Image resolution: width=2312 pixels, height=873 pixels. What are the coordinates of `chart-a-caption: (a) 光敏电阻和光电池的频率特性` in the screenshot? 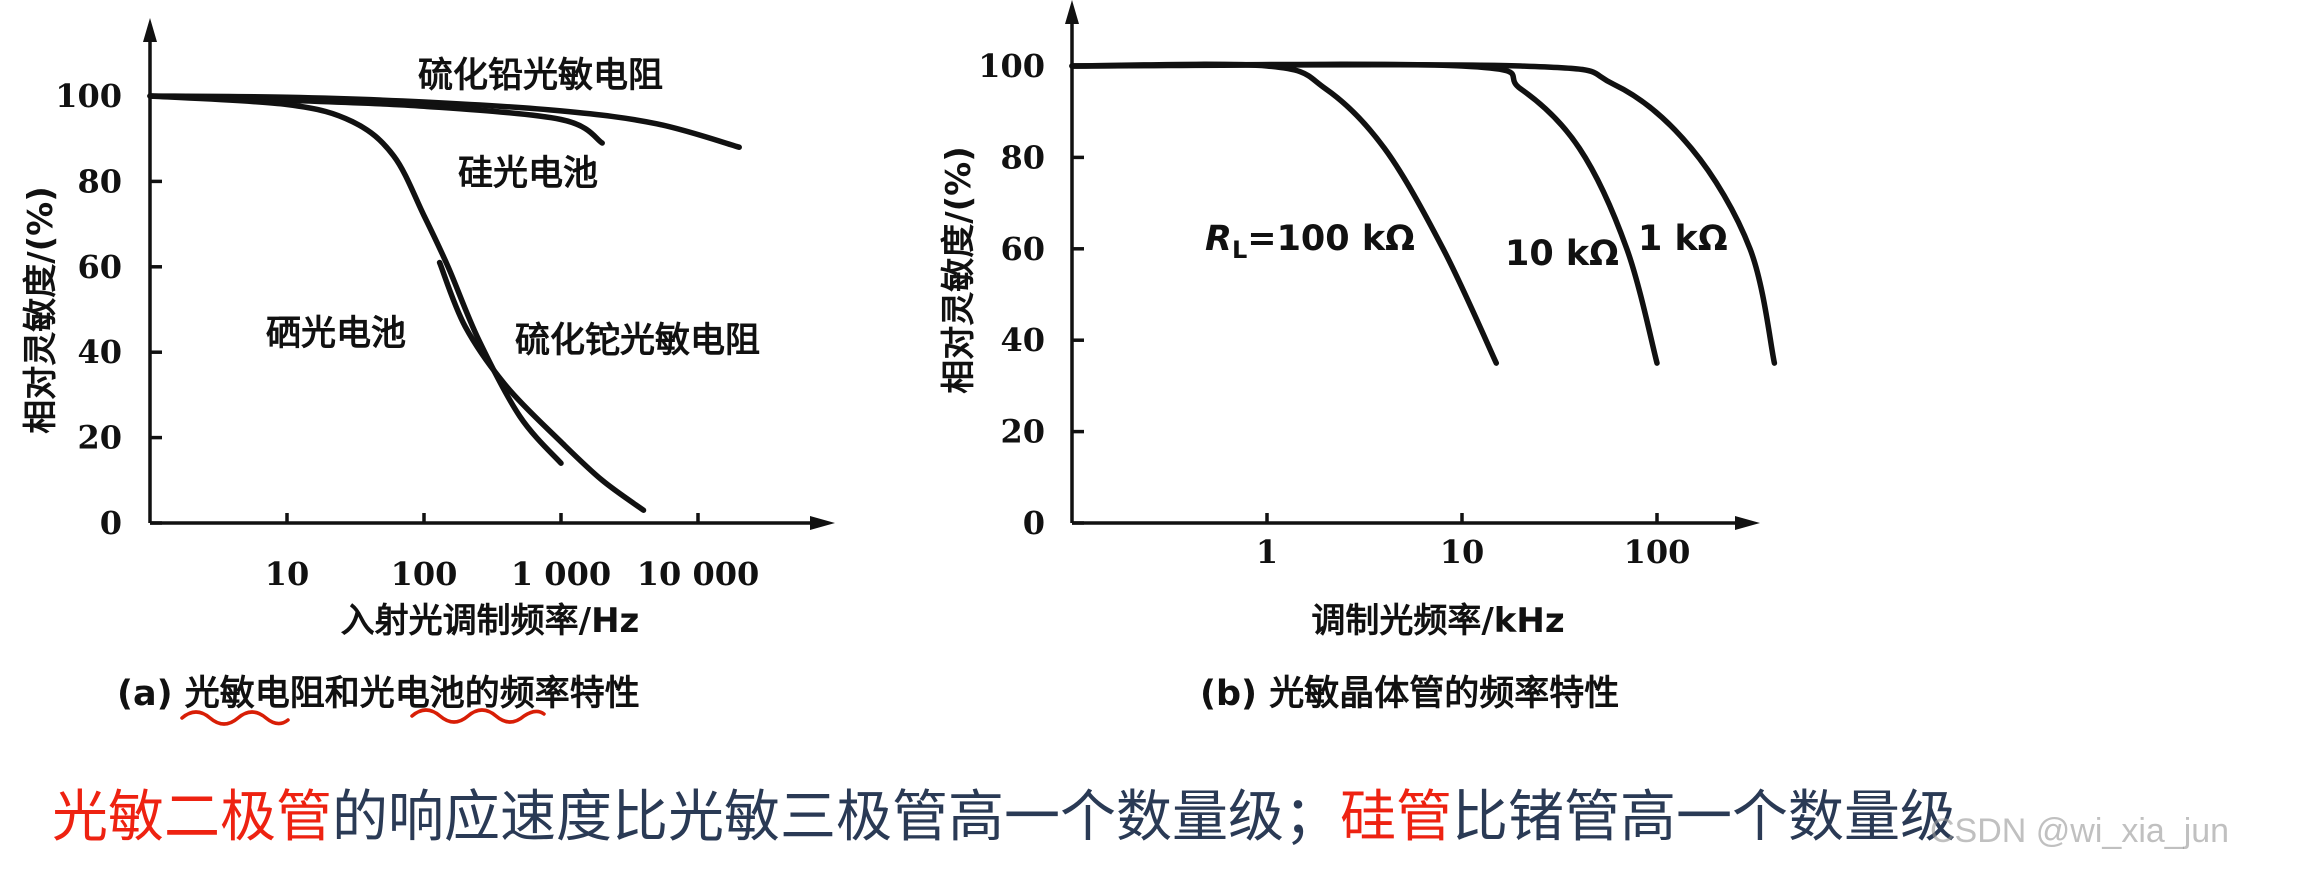 It's located at (378, 694).